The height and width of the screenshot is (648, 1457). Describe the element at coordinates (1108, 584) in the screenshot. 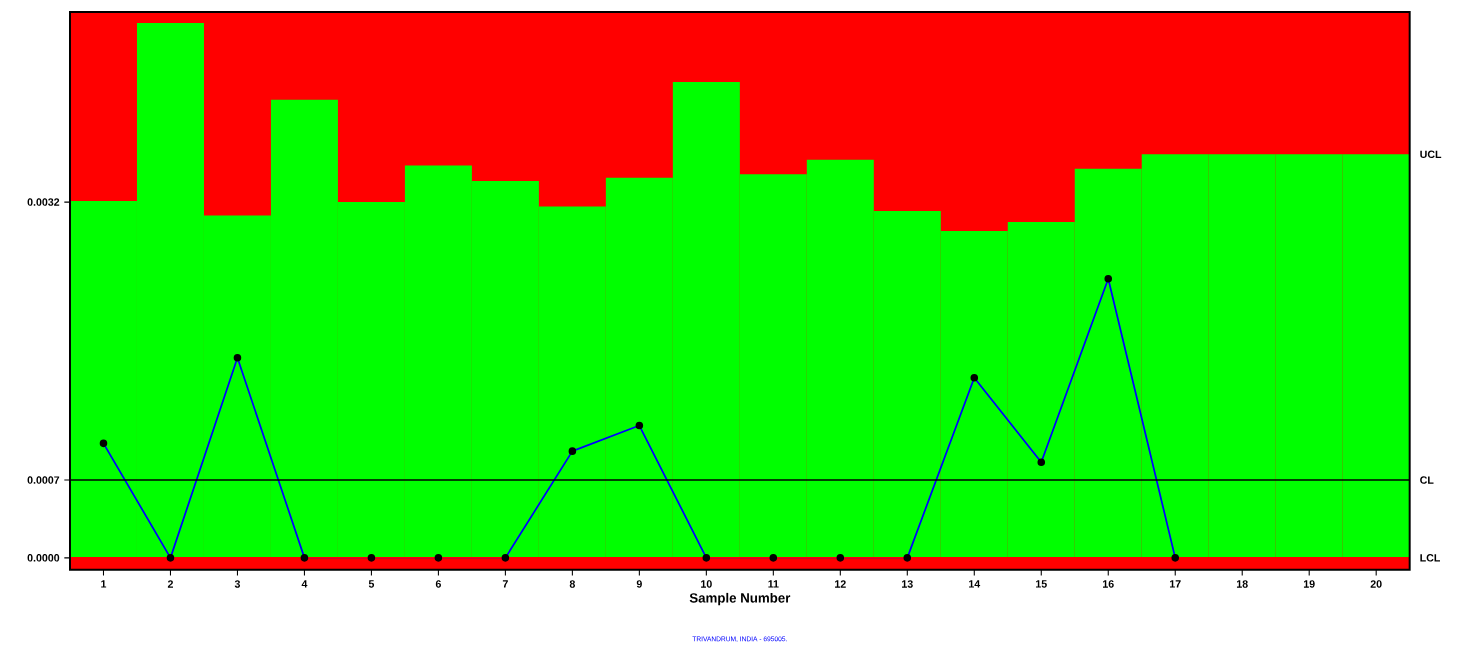

I see `x-tick-label: 16` at that location.